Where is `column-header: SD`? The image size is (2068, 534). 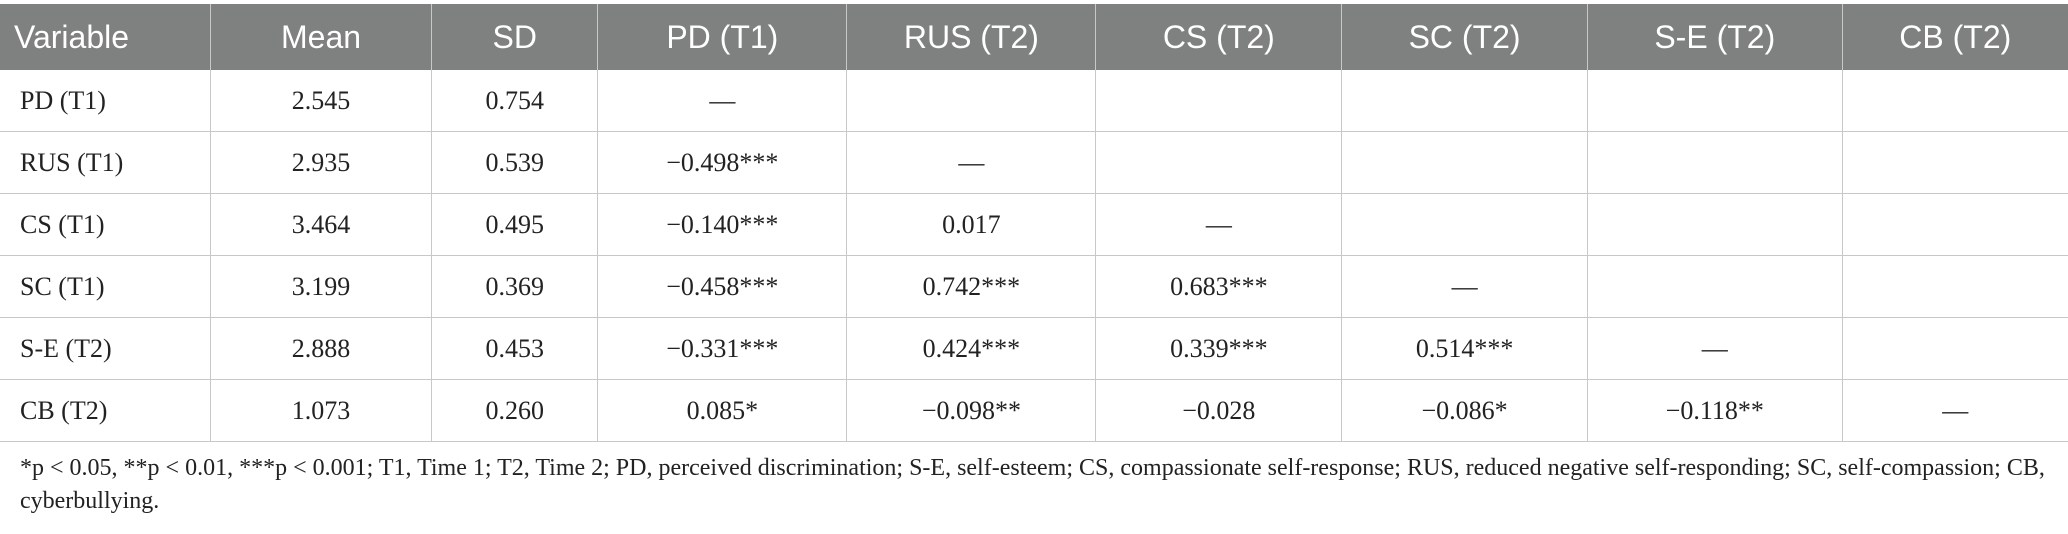 column-header: SD is located at coordinates (515, 37).